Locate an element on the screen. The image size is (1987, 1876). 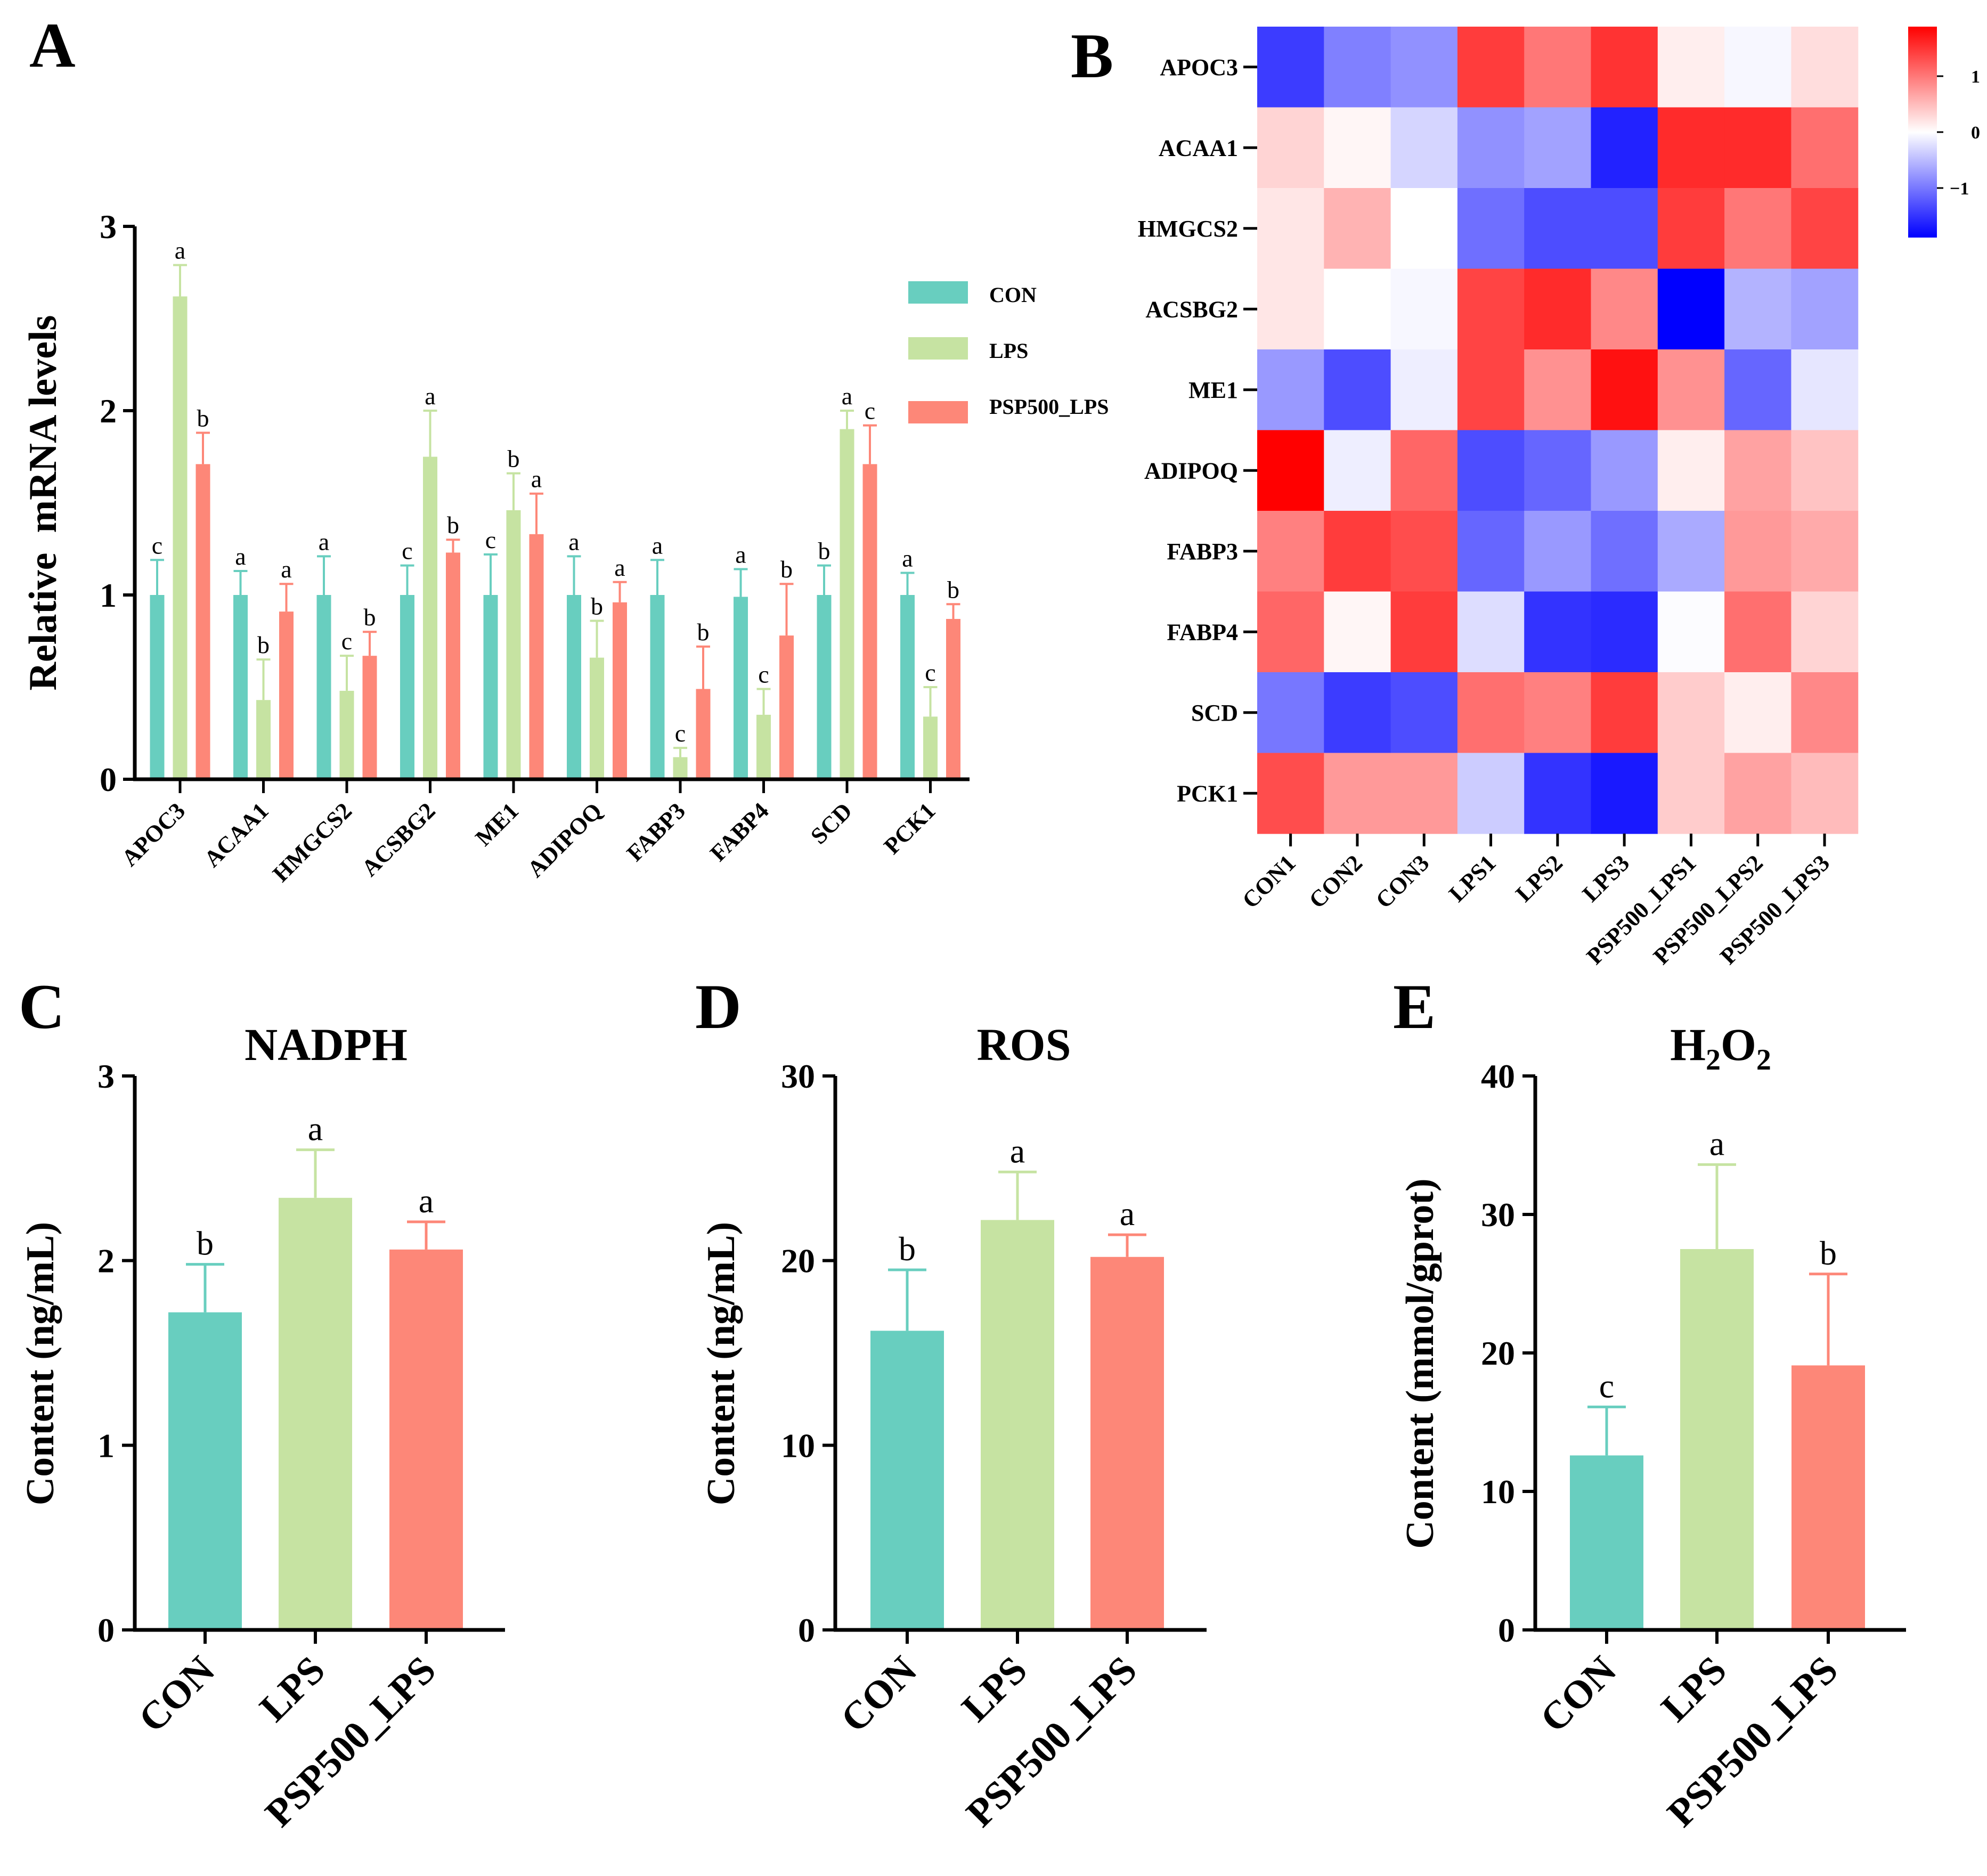
heatmap-cell-apoc3-psp500-lps2 is located at coordinates (1757, 67).